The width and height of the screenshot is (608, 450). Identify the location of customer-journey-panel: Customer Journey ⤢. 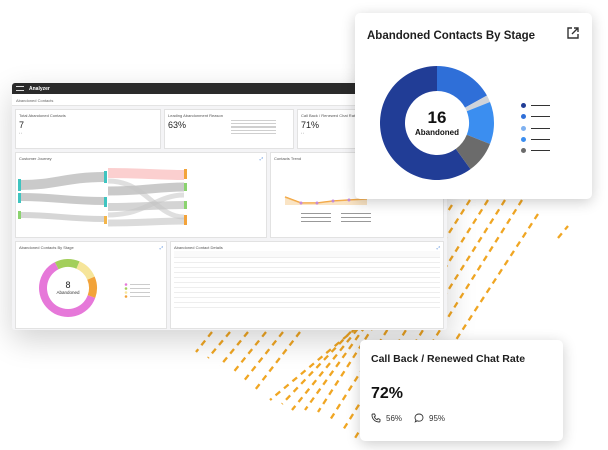
(141, 195).